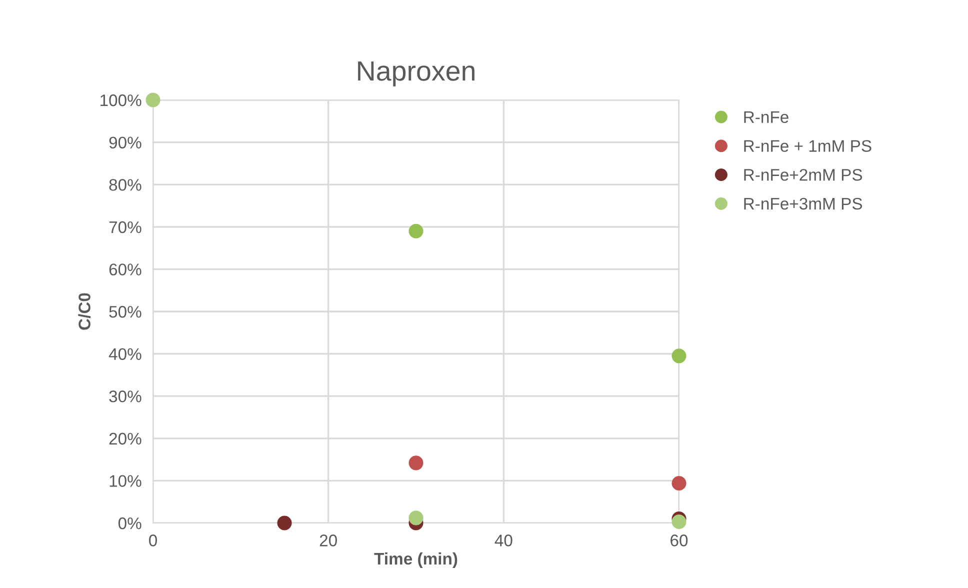  What do you see at coordinates (125, 185) in the screenshot?
I see `y-tick-label: 80%` at bounding box center [125, 185].